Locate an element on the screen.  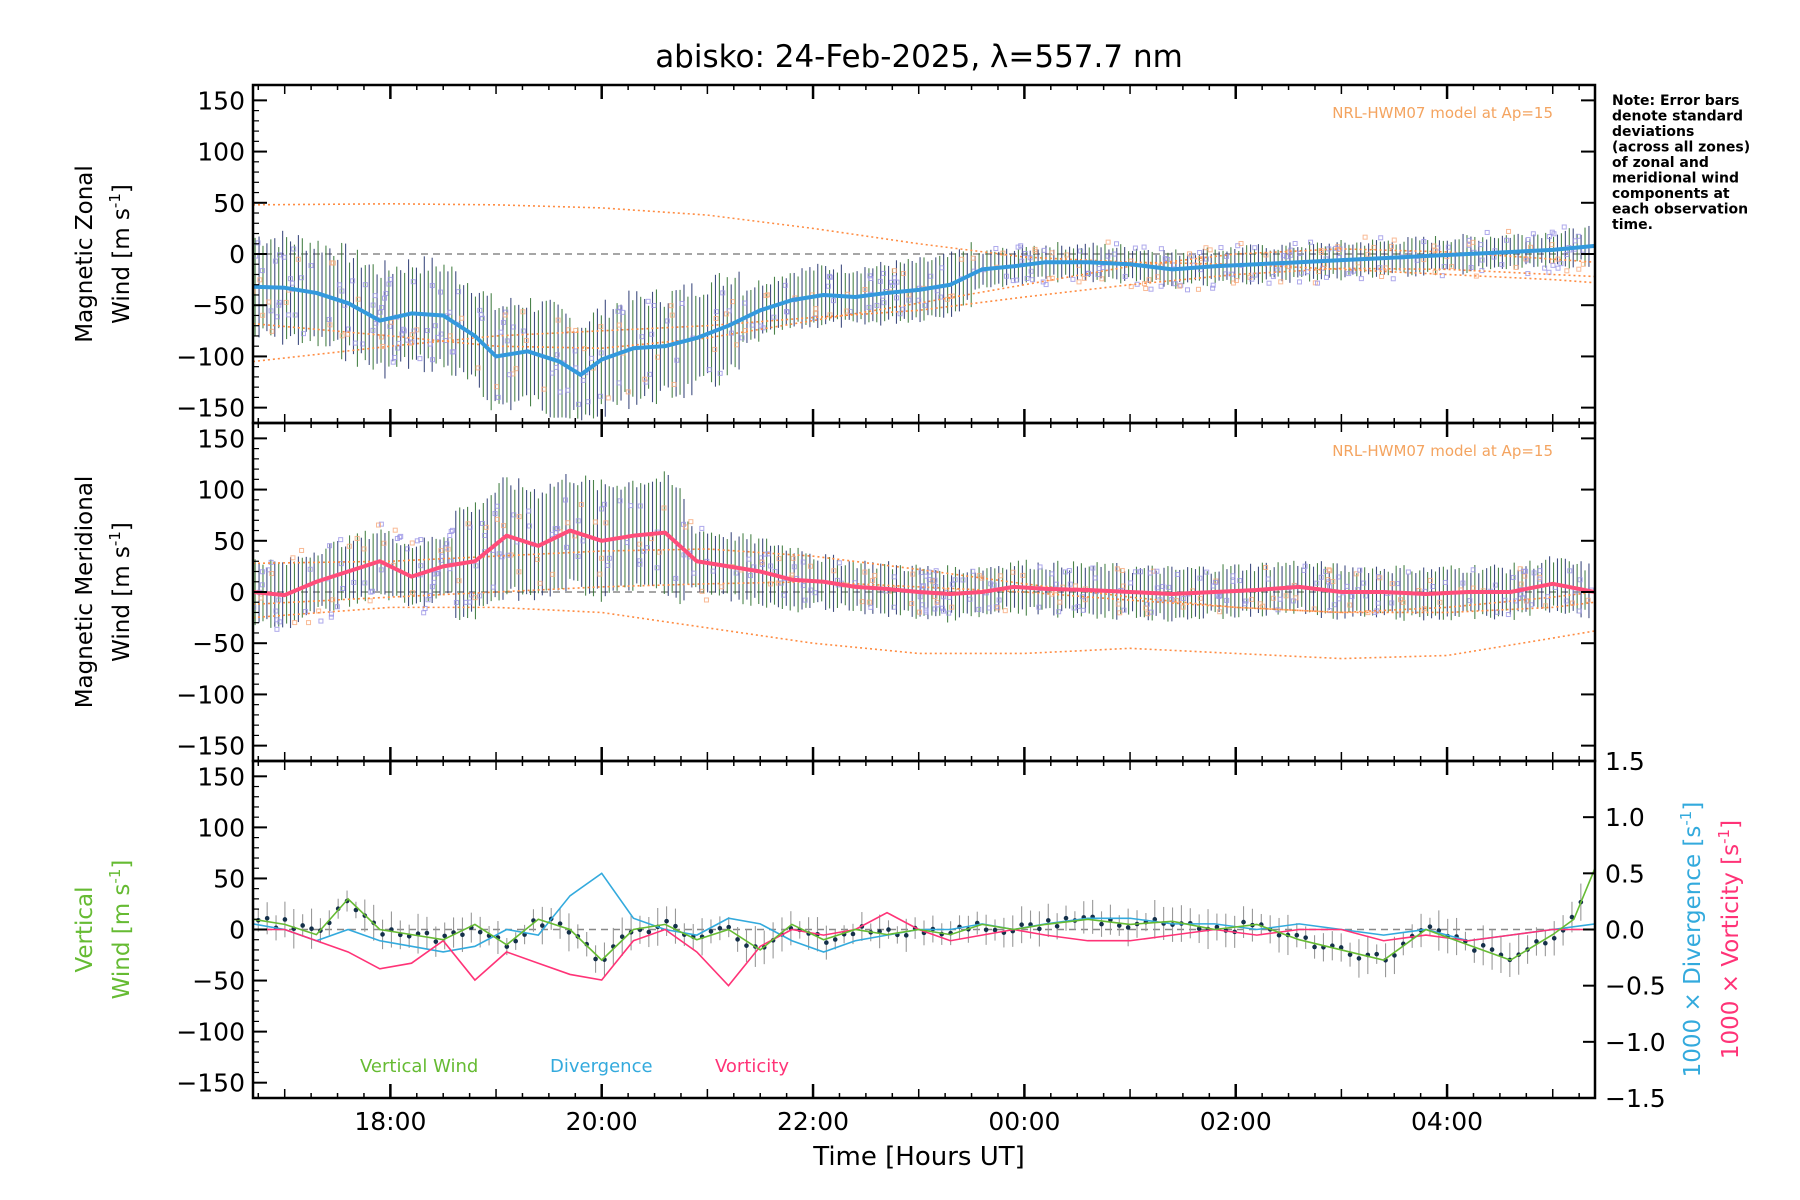
y-tick-label: −150 is located at coordinates (210, 1083).